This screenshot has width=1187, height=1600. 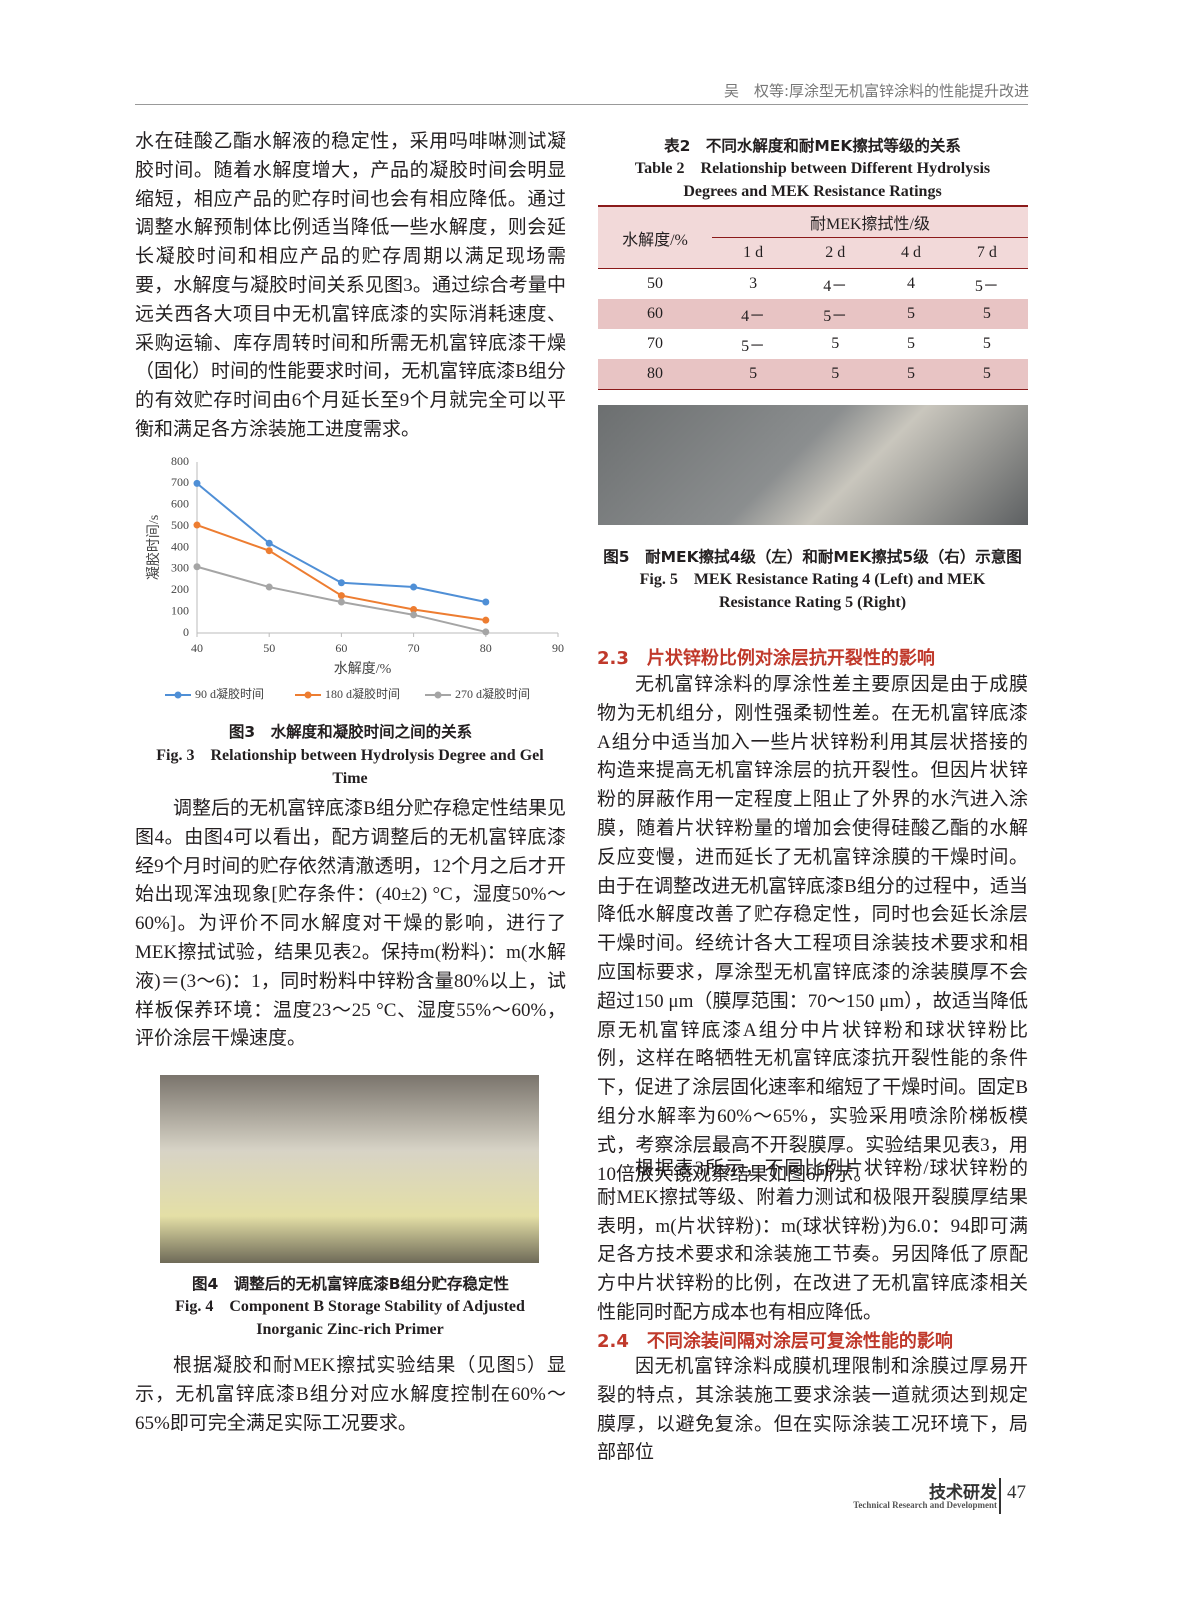 I want to click on header-row: 水解度/% 耐MEK擦拭性/级, so click(x=813, y=227).